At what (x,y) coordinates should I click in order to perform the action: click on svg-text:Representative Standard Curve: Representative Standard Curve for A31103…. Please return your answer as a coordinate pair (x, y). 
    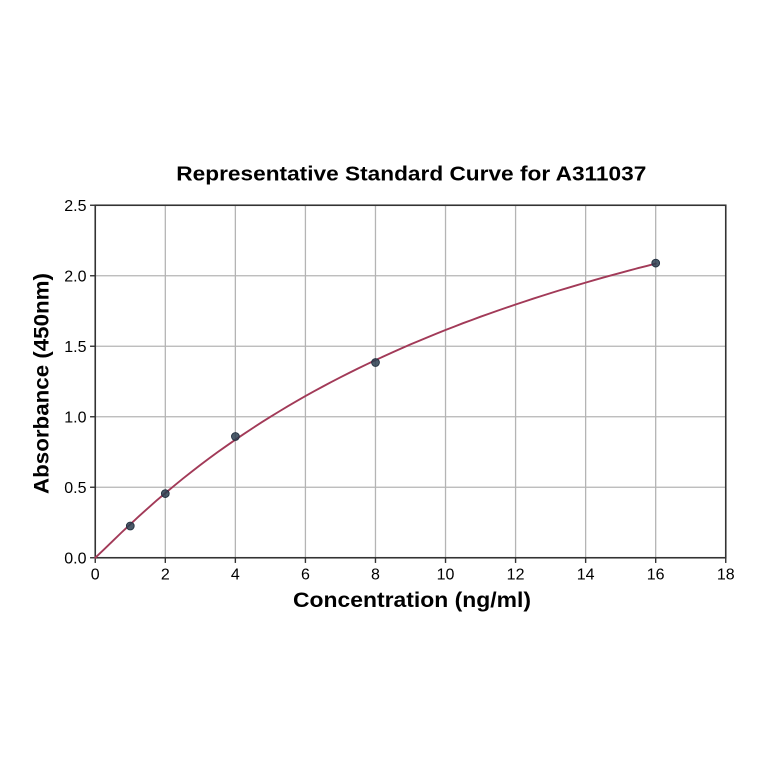
    Looking at the image, I should click on (411, 174).